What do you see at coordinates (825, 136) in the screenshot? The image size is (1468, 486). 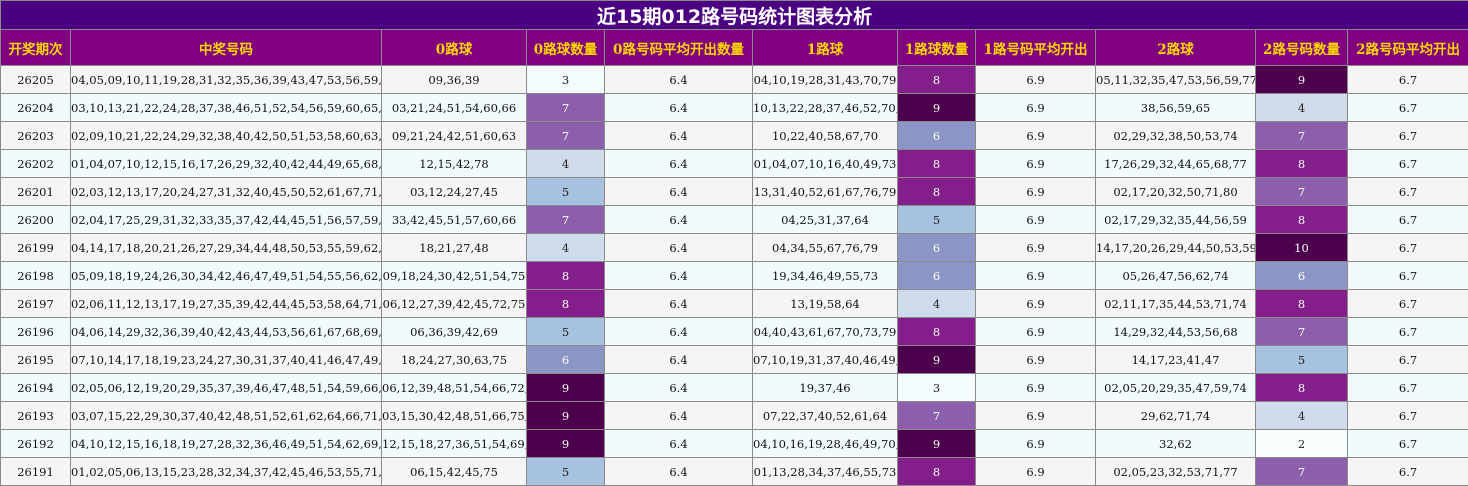 I see `cell-route1-balls: 10,22,40,58,67,70` at bounding box center [825, 136].